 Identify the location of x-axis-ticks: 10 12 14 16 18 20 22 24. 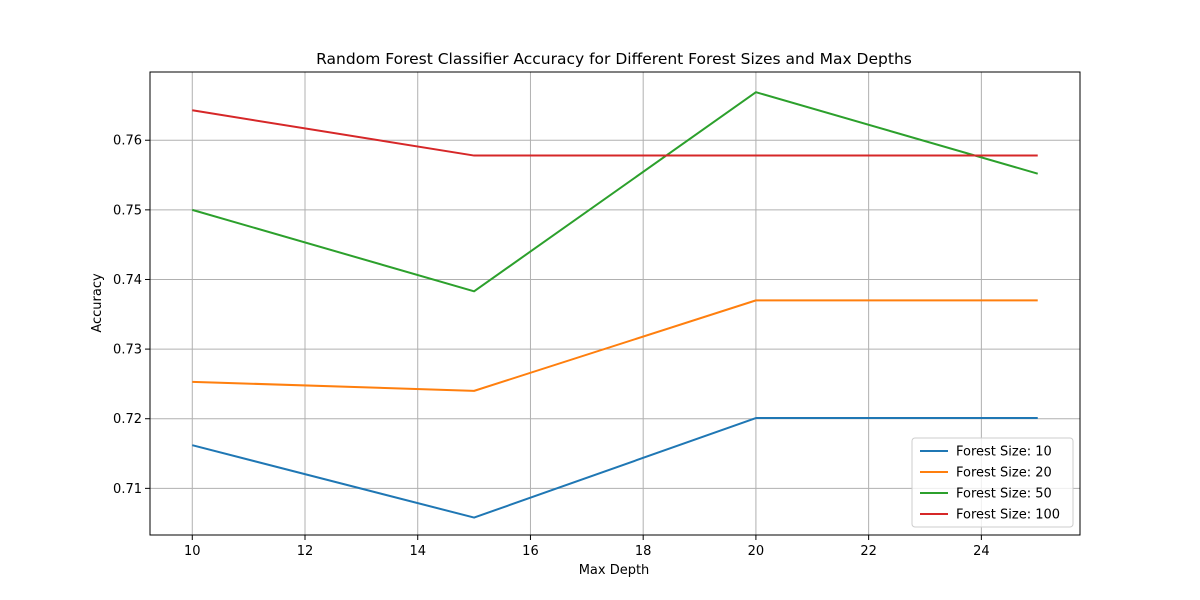
(587, 547).